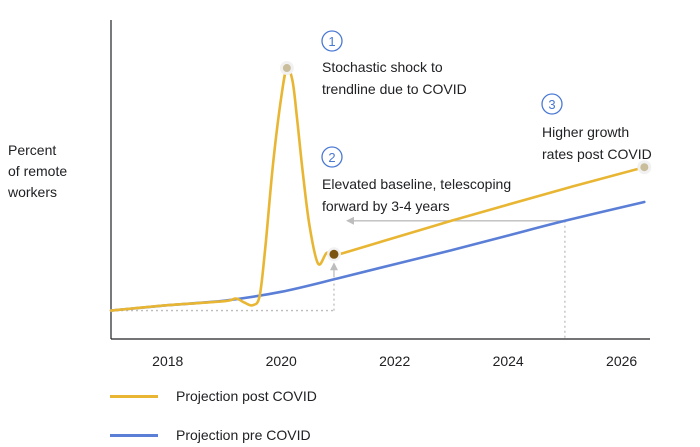 This screenshot has width=700, height=447. I want to click on annotation-text: Stochastic shock to, so click(382, 67).